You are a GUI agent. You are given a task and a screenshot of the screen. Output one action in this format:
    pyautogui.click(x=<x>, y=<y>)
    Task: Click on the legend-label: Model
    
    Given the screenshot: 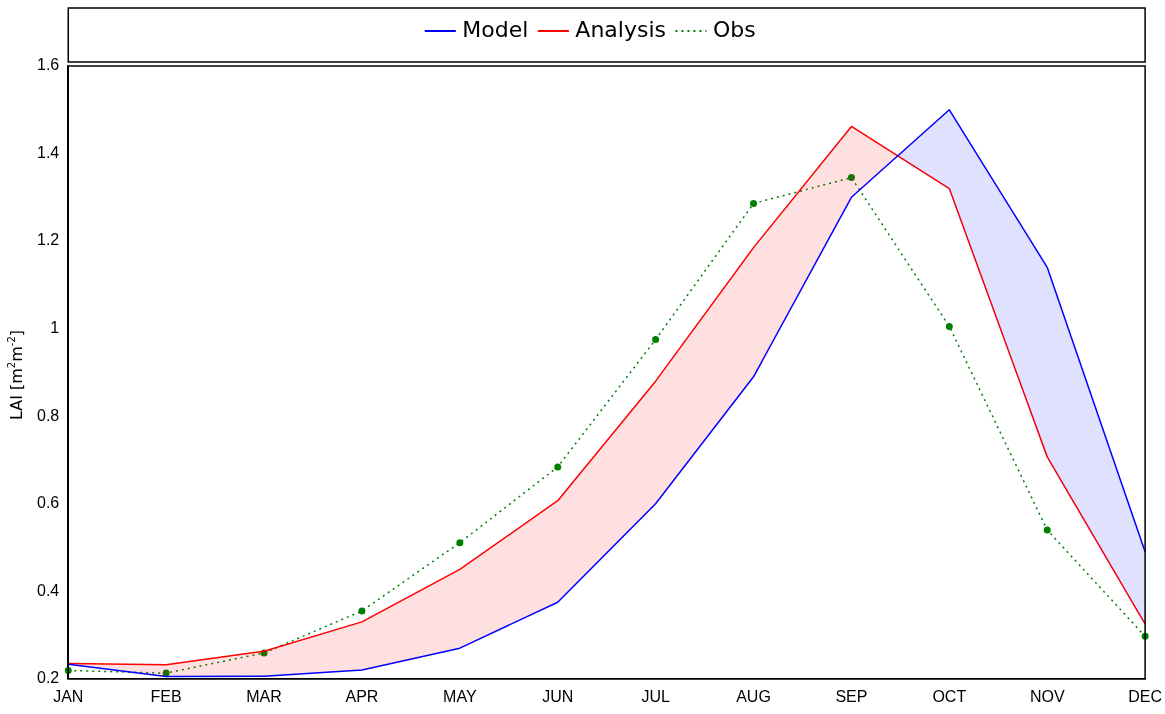 What is the action you would take?
    pyautogui.click(x=495, y=29)
    